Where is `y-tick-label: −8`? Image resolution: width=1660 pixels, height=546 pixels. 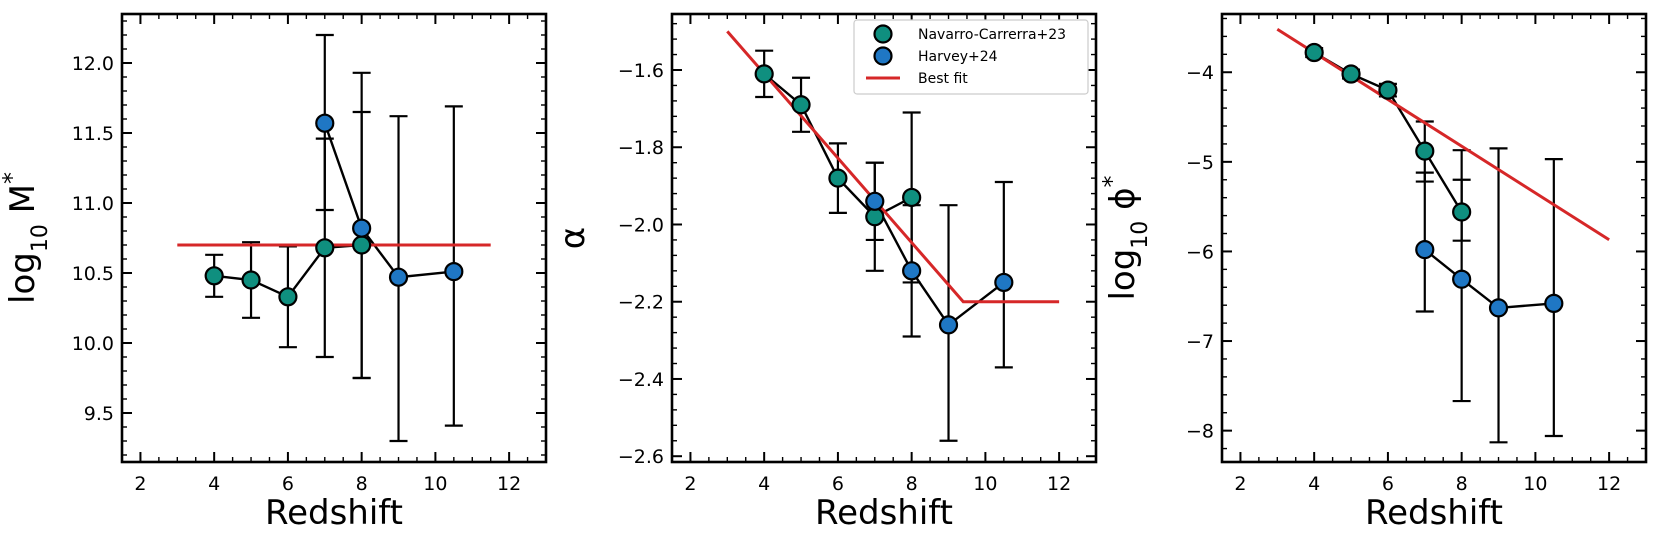
y-tick-label: −8 is located at coordinates (1200, 432).